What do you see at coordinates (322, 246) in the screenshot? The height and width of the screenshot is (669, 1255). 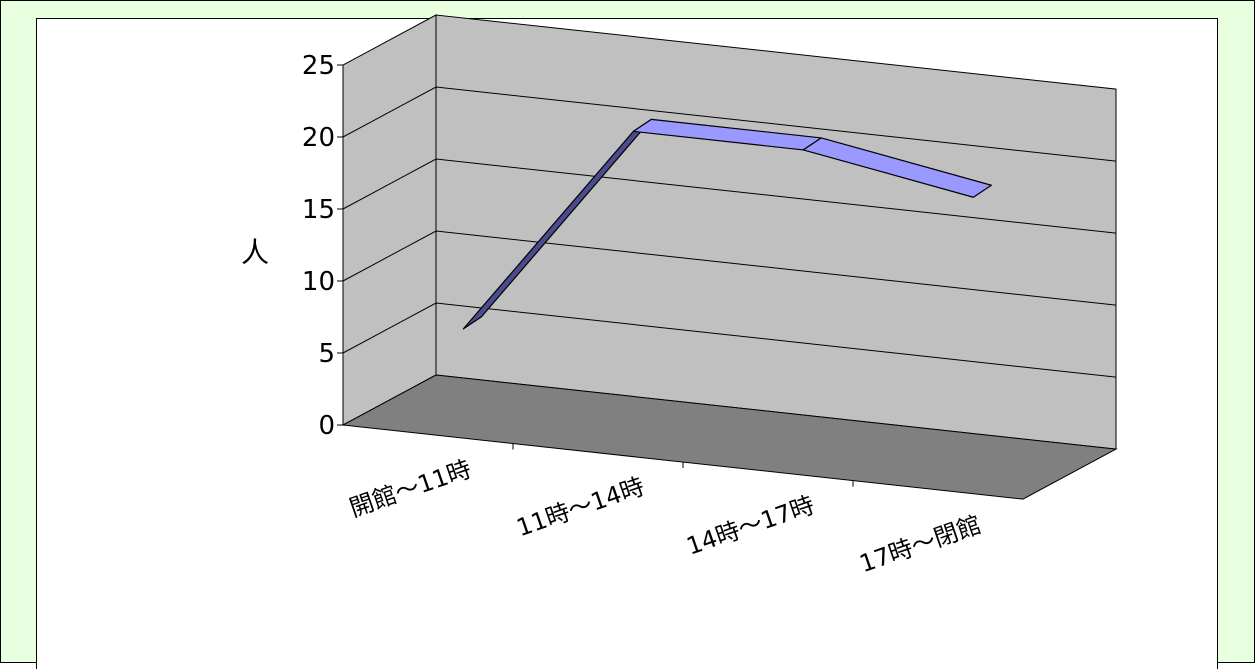 I see `y-axis-ticks: 0 5 10 15 20 25` at bounding box center [322, 246].